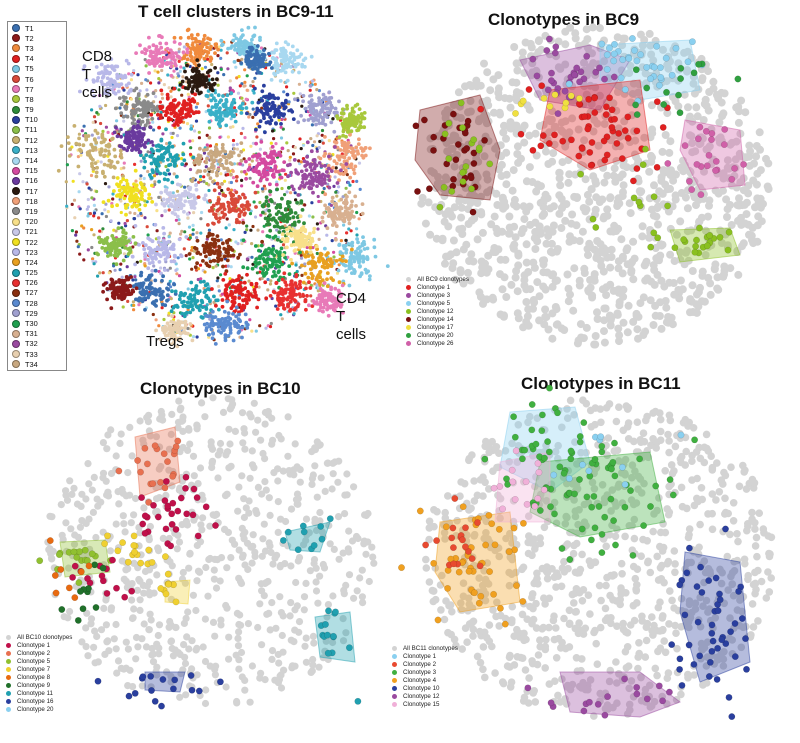 Image resolution: width=800 pixels, height=743 pixels. I want to click on legend-entry: T1, so click(37, 28).